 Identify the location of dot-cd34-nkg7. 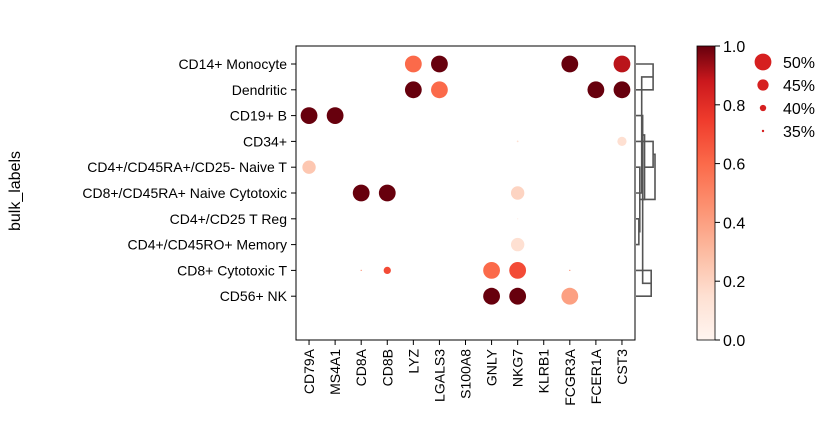
(517, 141).